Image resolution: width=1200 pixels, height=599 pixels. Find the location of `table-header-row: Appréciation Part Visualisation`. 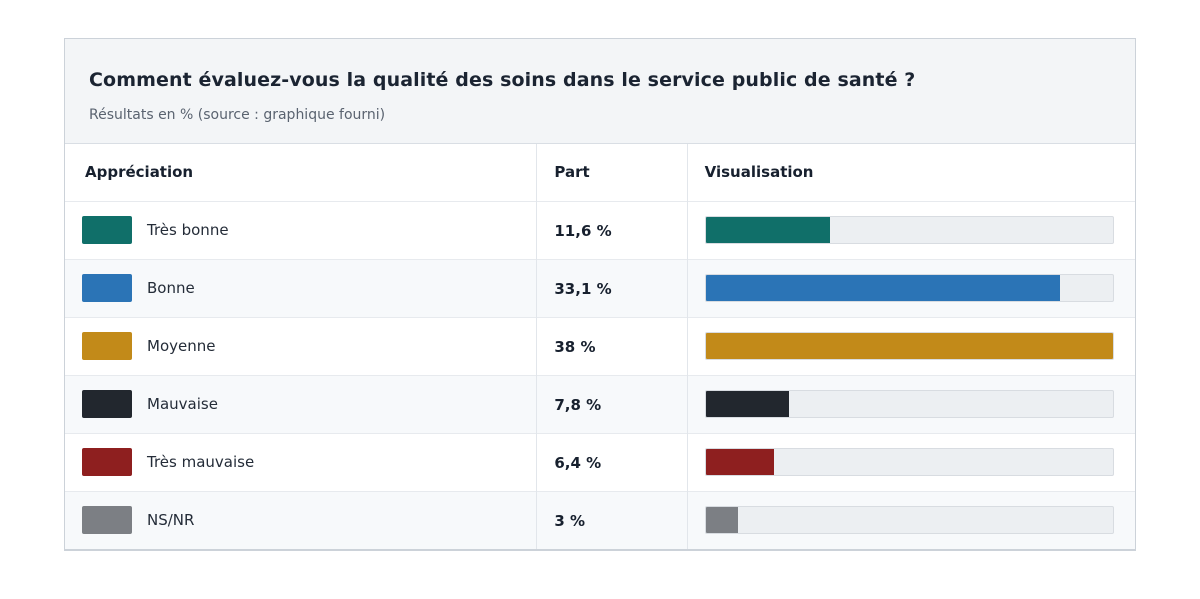

table-header-row: Appréciation Part Visualisation is located at coordinates (600, 172).